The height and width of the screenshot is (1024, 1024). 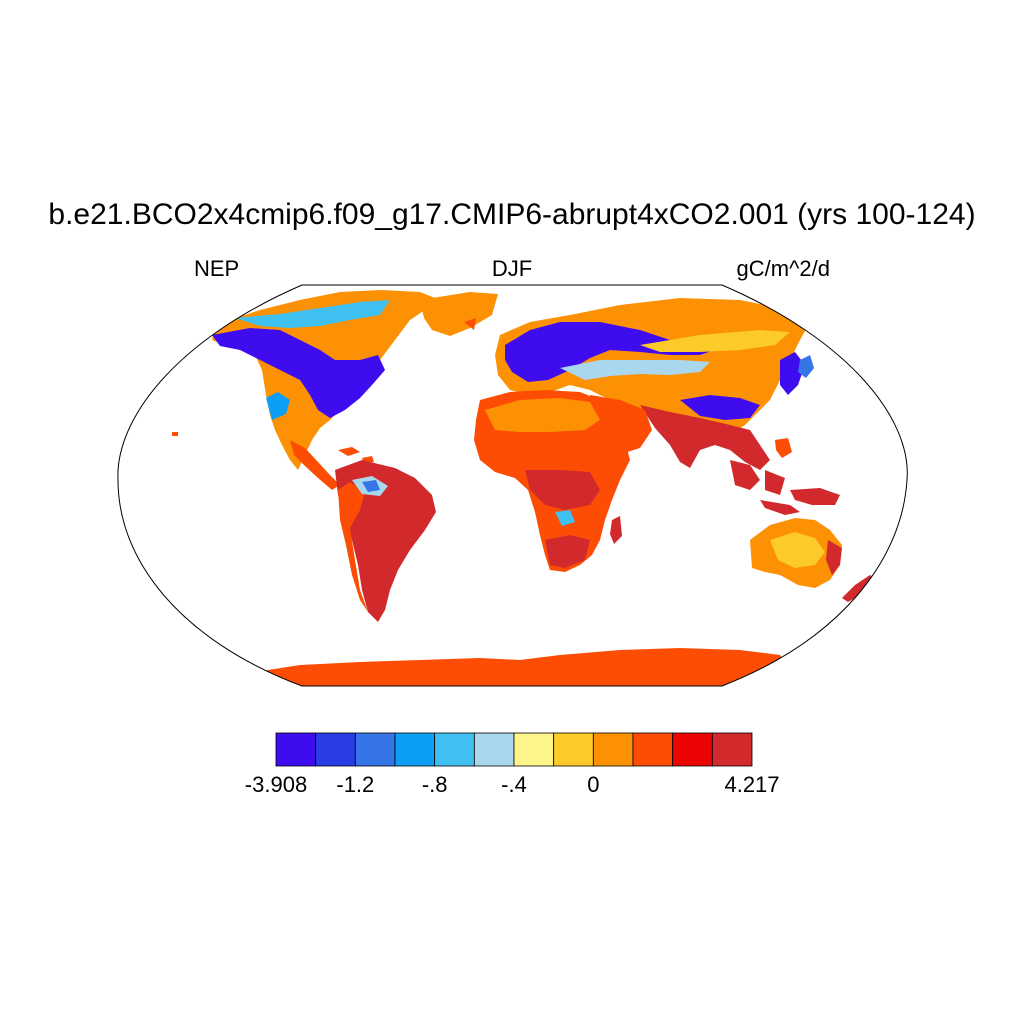 What do you see at coordinates (298, 373) in the screenshot?
I see `na-blue-zone` at bounding box center [298, 373].